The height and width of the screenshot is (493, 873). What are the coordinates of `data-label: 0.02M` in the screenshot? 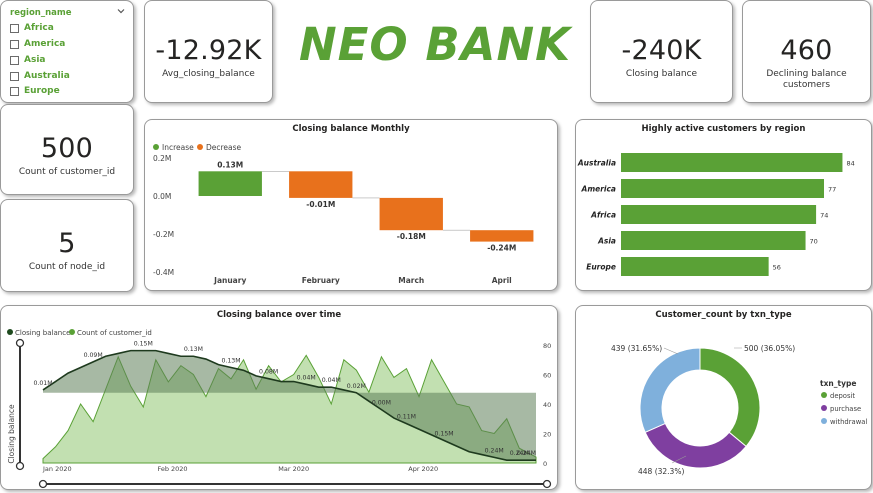 It's located at (356, 386).